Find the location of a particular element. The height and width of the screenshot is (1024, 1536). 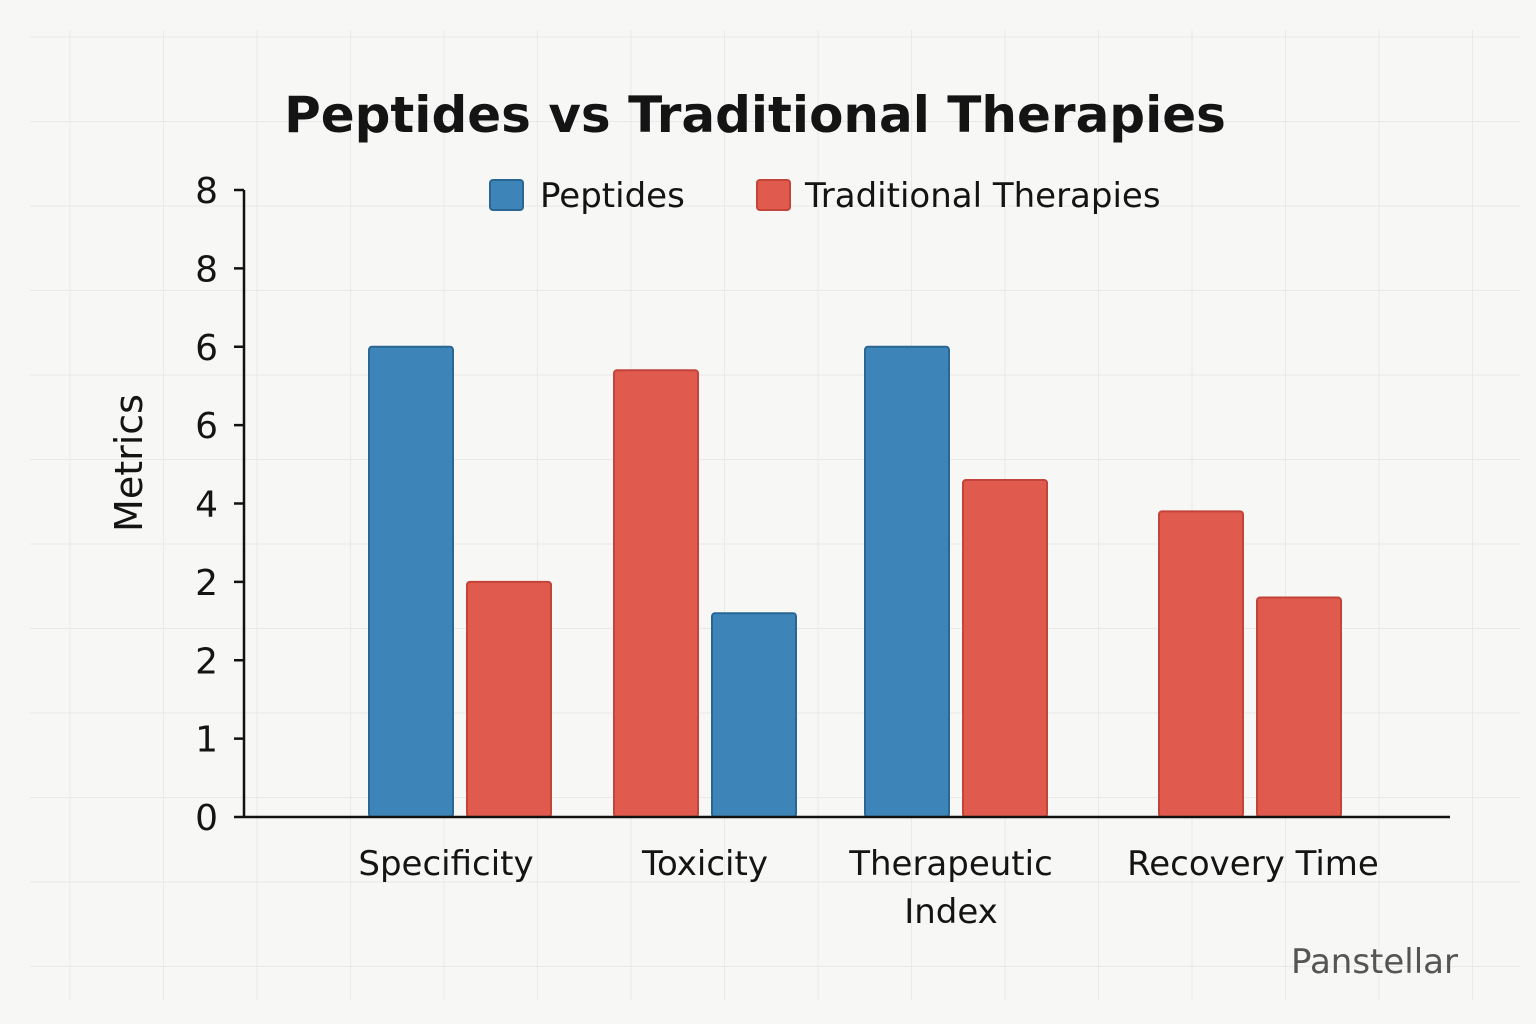

legend: Peptides Traditional Therapies is located at coordinates (825, 196).